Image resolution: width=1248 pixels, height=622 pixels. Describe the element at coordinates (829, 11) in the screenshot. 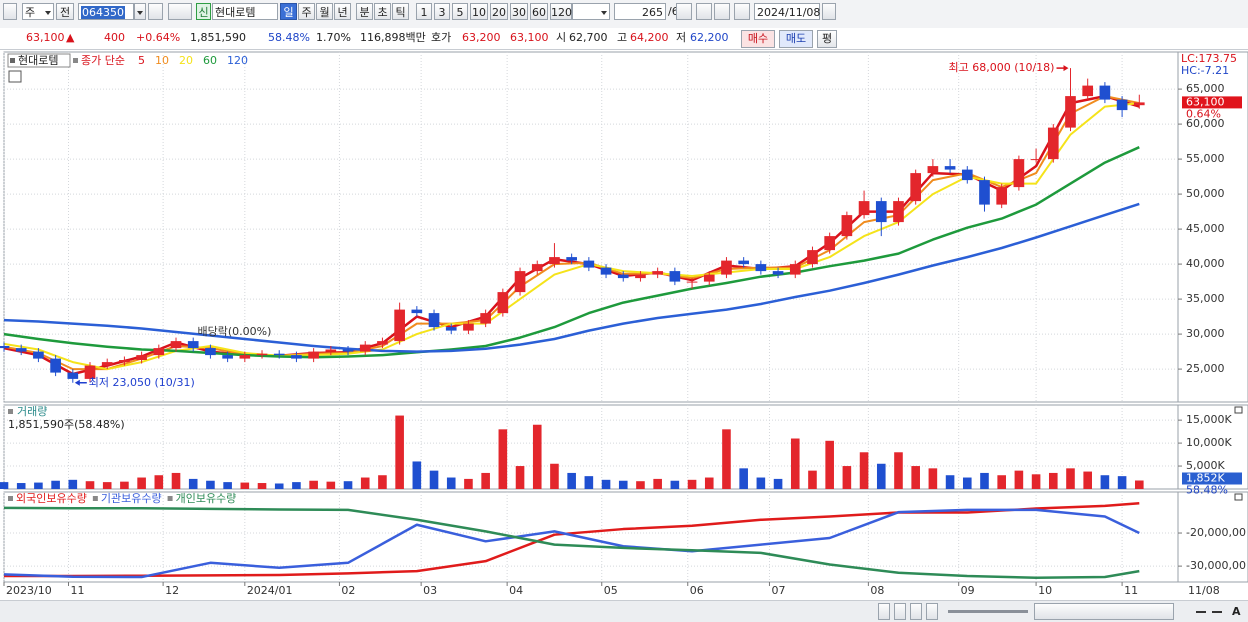

I see `calendar-button` at that location.